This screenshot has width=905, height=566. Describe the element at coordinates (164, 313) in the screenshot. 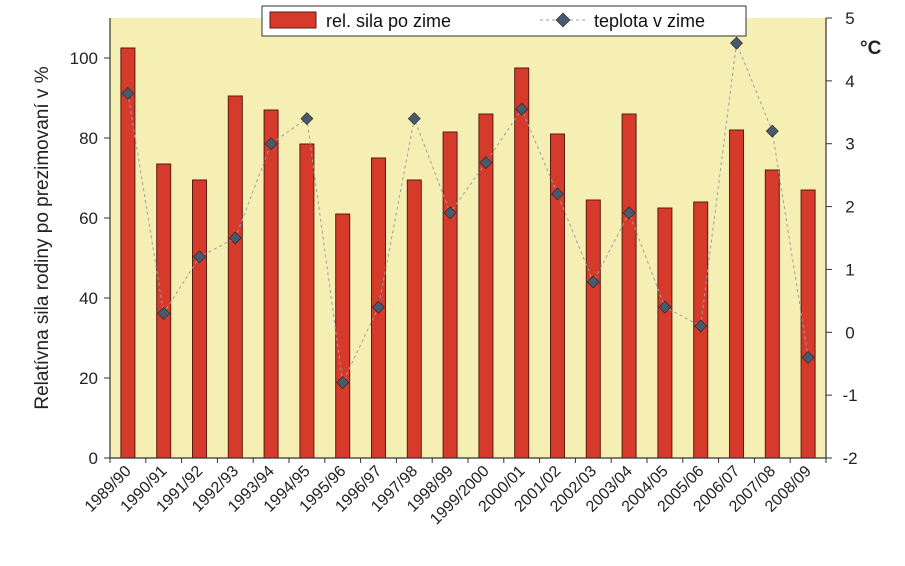

I see `temperature-point-1990/91` at that location.